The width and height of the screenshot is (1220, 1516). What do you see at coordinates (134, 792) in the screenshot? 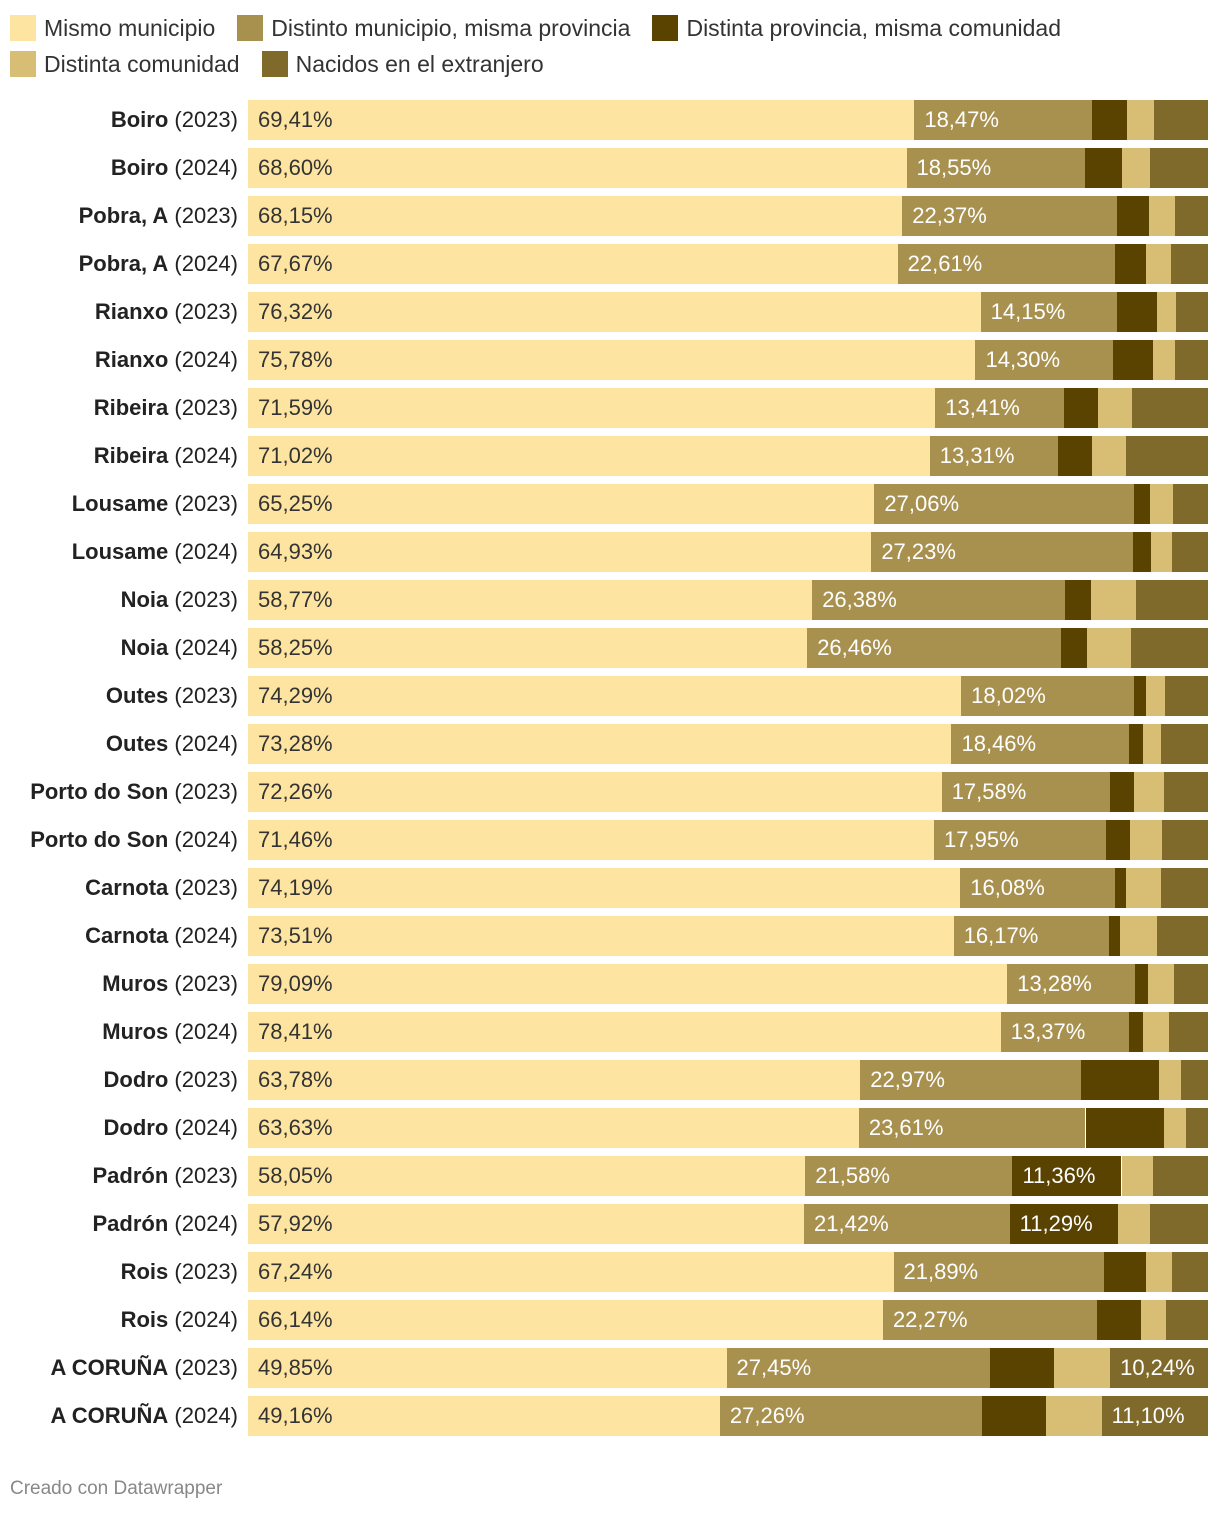
I see `row-label: Porto do Son (2023)` at bounding box center [134, 792].